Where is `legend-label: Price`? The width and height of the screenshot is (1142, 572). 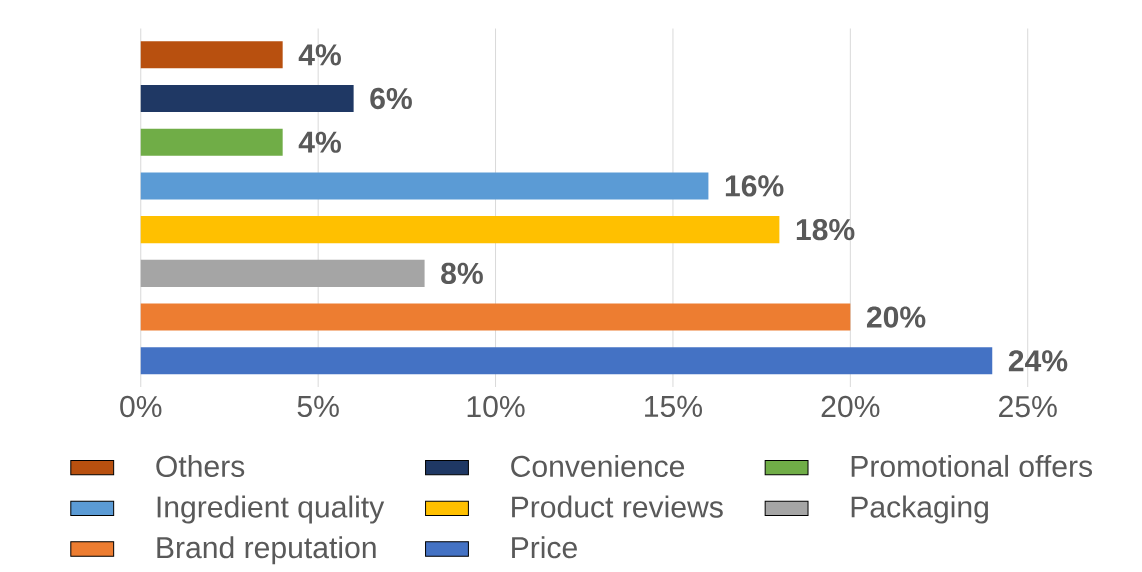 legend-label: Price is located at coordinates (544, 547).